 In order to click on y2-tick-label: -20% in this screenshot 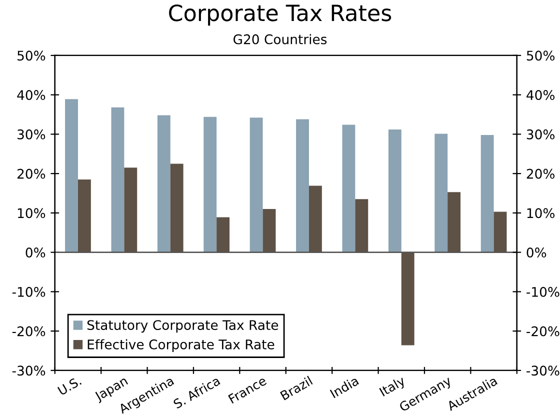, I will do `click(543, 331)`.